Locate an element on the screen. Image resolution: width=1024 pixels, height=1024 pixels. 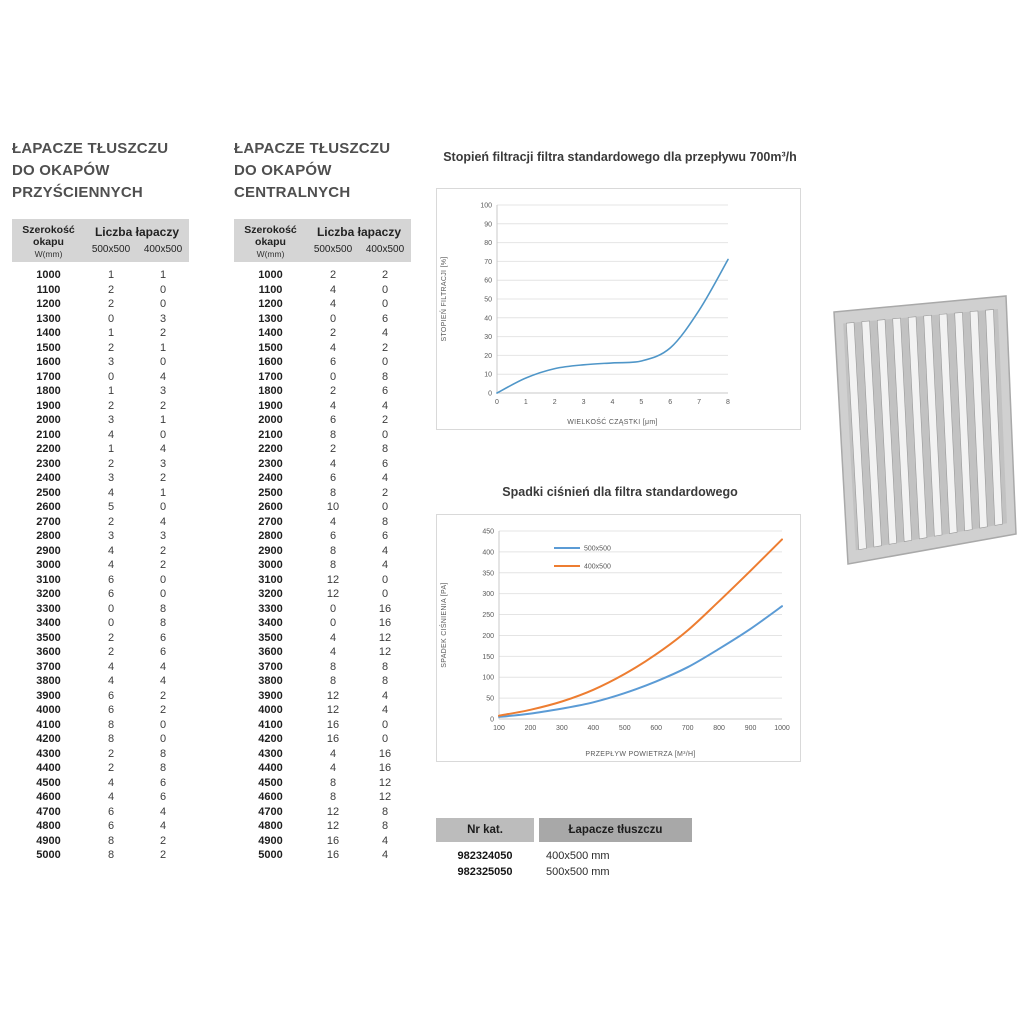
x-tick-label: 3 is located at coordinates (584, 402).